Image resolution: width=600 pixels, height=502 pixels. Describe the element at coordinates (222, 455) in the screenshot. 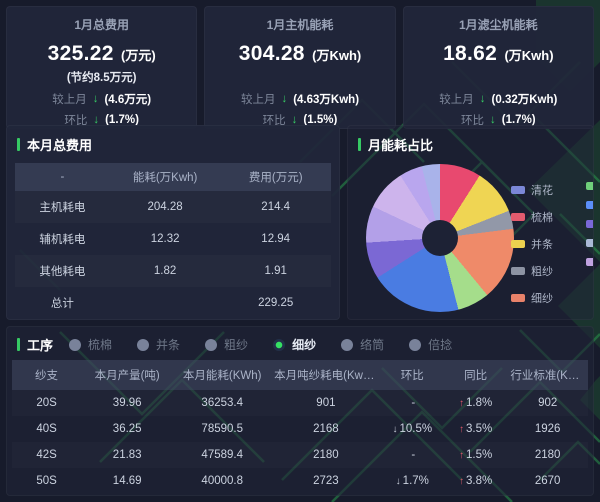

I see `cell-energy: 47589.4` at that location.